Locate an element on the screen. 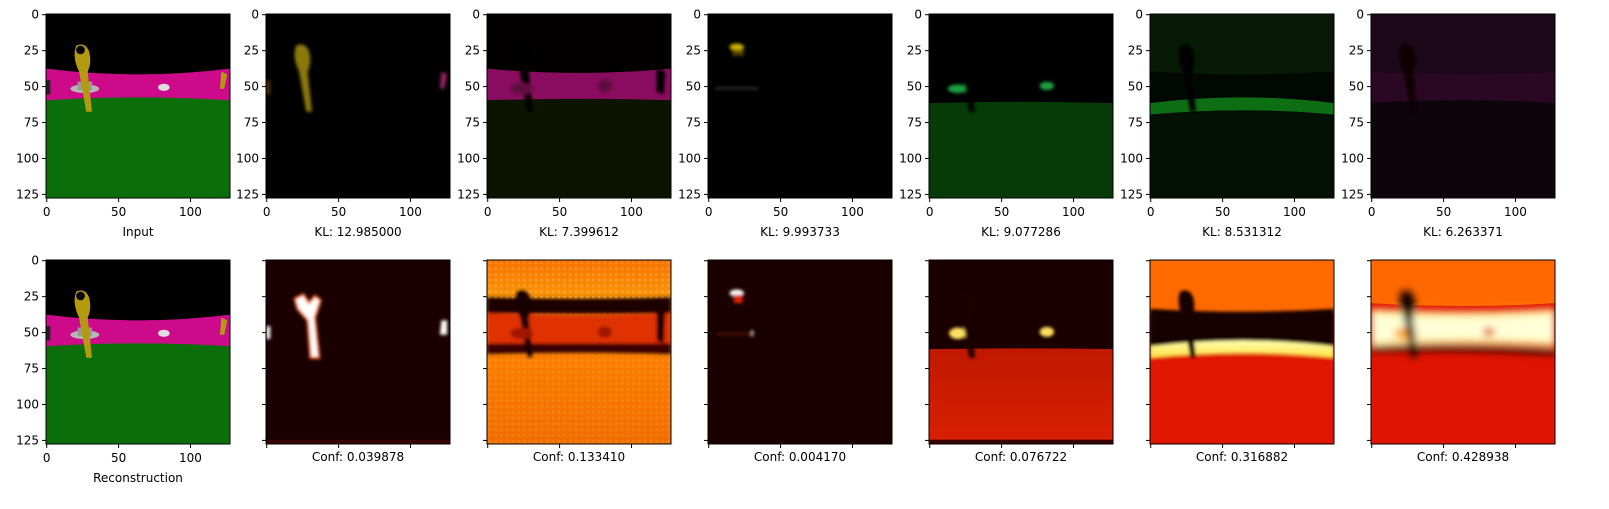 Image resolution: width=1609 pixels, height=509 pixels. bottom-panel-1: Conf: 0.039878 is located at coordinates (356, 361).